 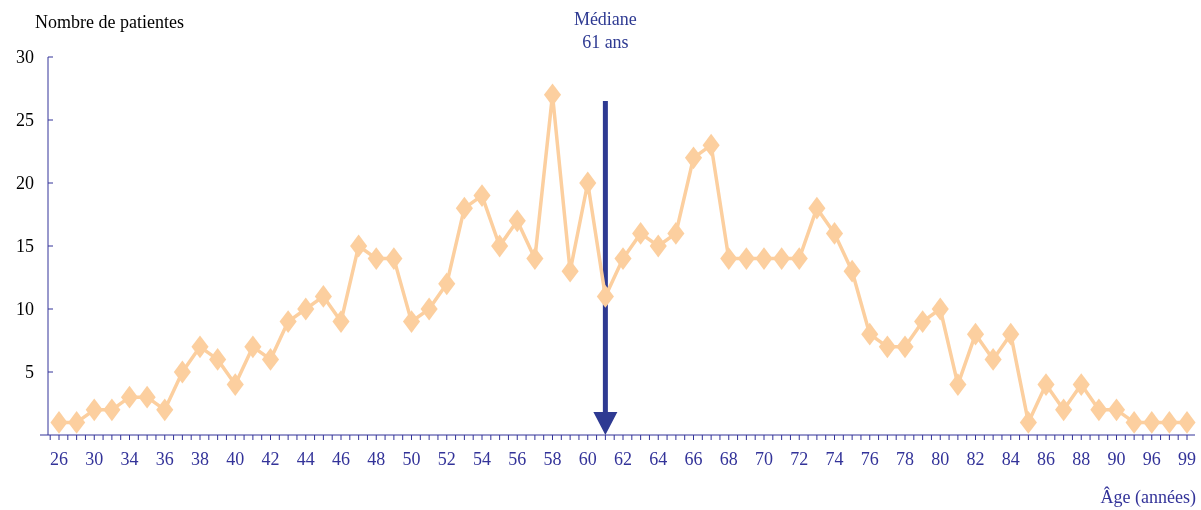 What do you see at coordinates (29, 372) in the screenshot?
I see `y-tick-label: 5` at bounding box center [29, 372].